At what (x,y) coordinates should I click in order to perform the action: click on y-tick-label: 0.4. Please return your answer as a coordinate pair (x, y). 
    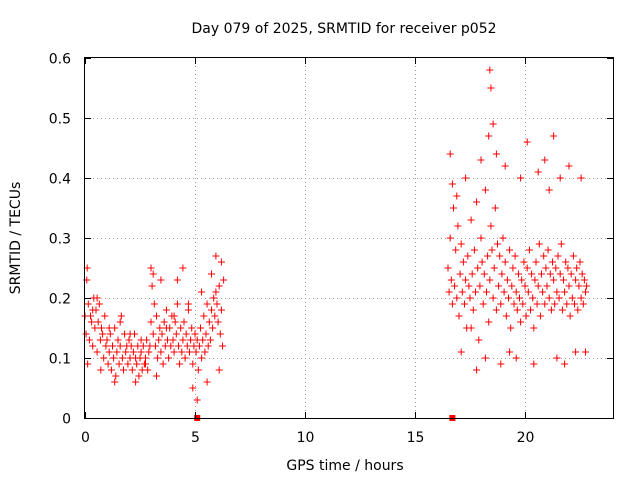
    Looking at the image, I should click on (60, 180).